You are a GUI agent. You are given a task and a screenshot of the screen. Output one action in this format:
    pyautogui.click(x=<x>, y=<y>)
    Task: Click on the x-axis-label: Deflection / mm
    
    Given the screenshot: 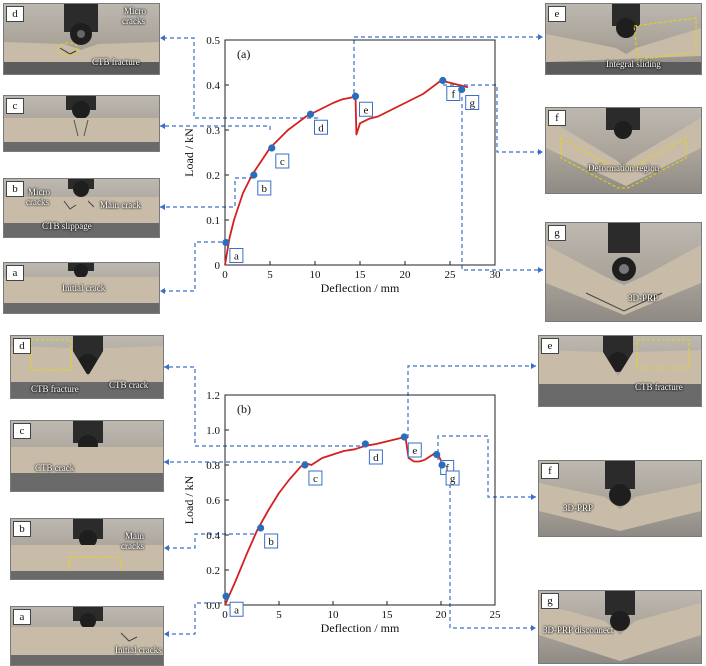 What is the action you would take?
    pyautogui.click(x=360, y=628)
    